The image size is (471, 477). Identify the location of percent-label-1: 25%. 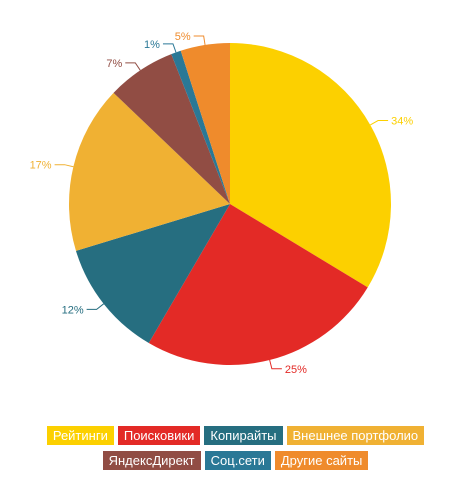
(296, 370).